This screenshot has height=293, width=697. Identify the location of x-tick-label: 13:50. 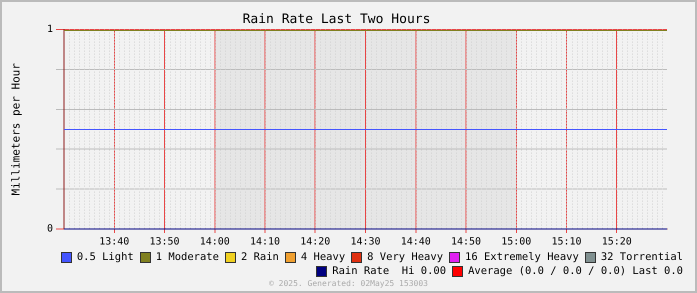
(164, 242).